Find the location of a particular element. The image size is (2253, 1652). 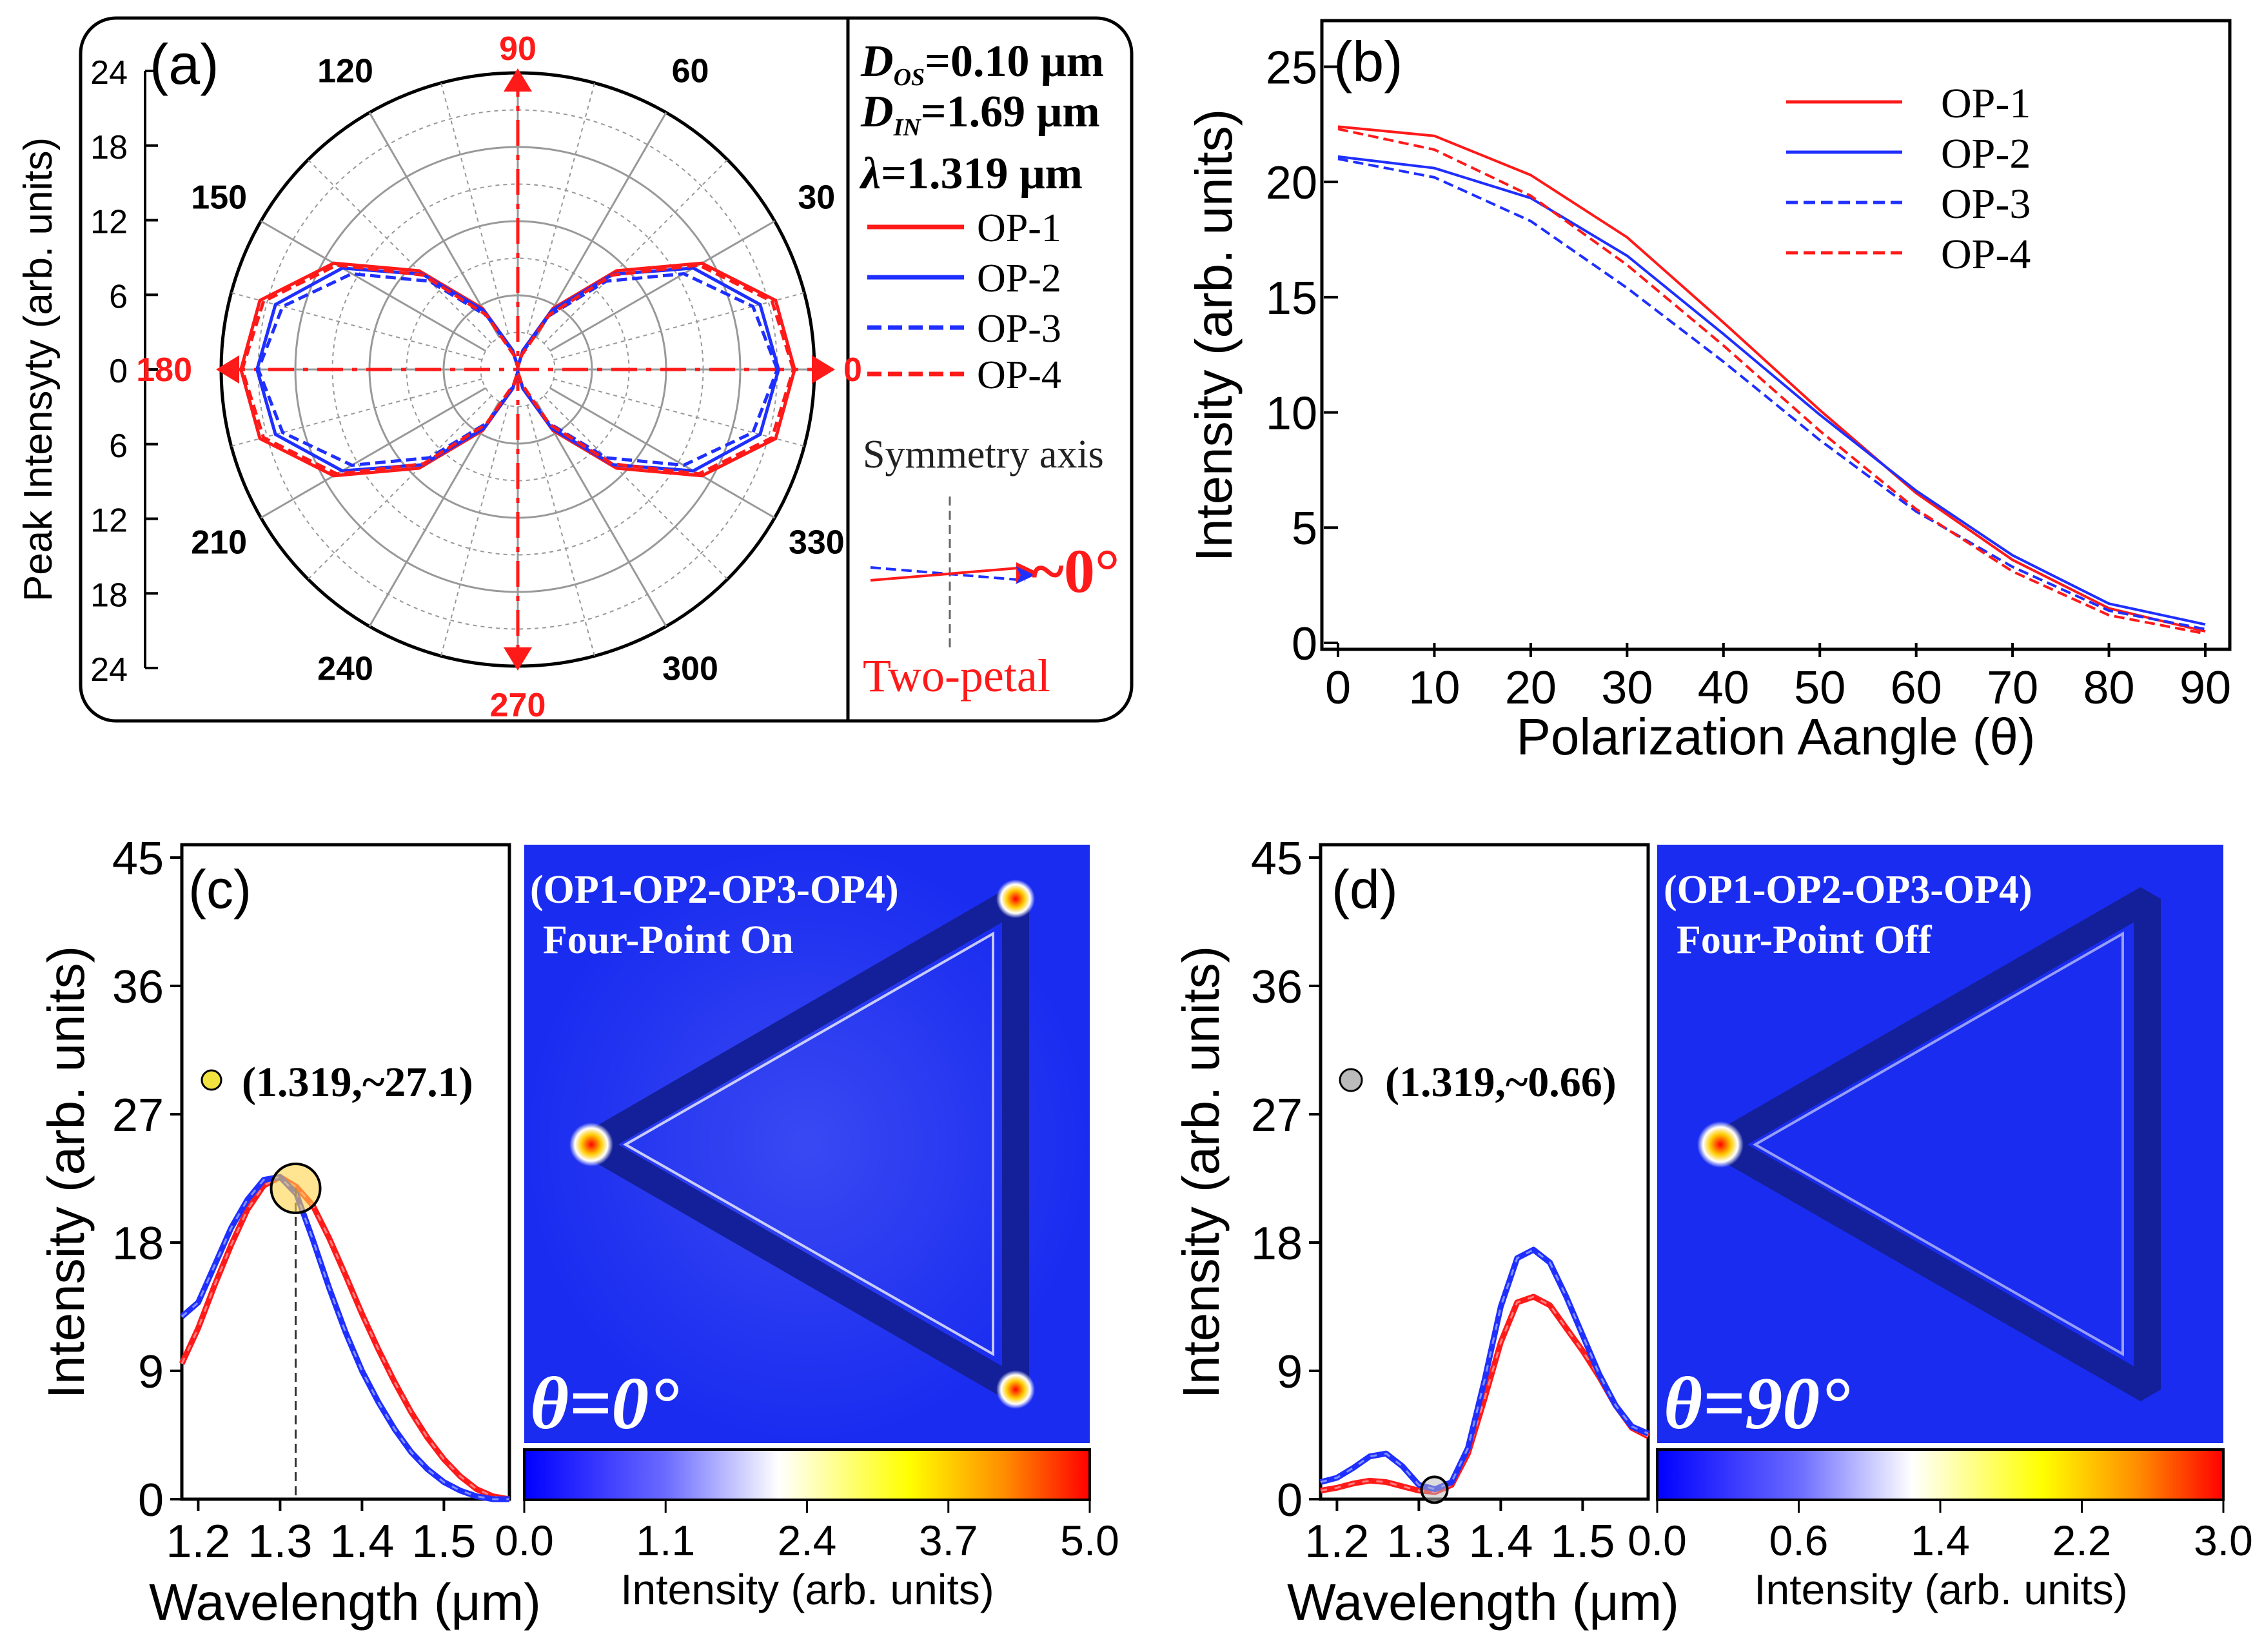

x-tick-label: 20 is located at coordinates (1531, 688).